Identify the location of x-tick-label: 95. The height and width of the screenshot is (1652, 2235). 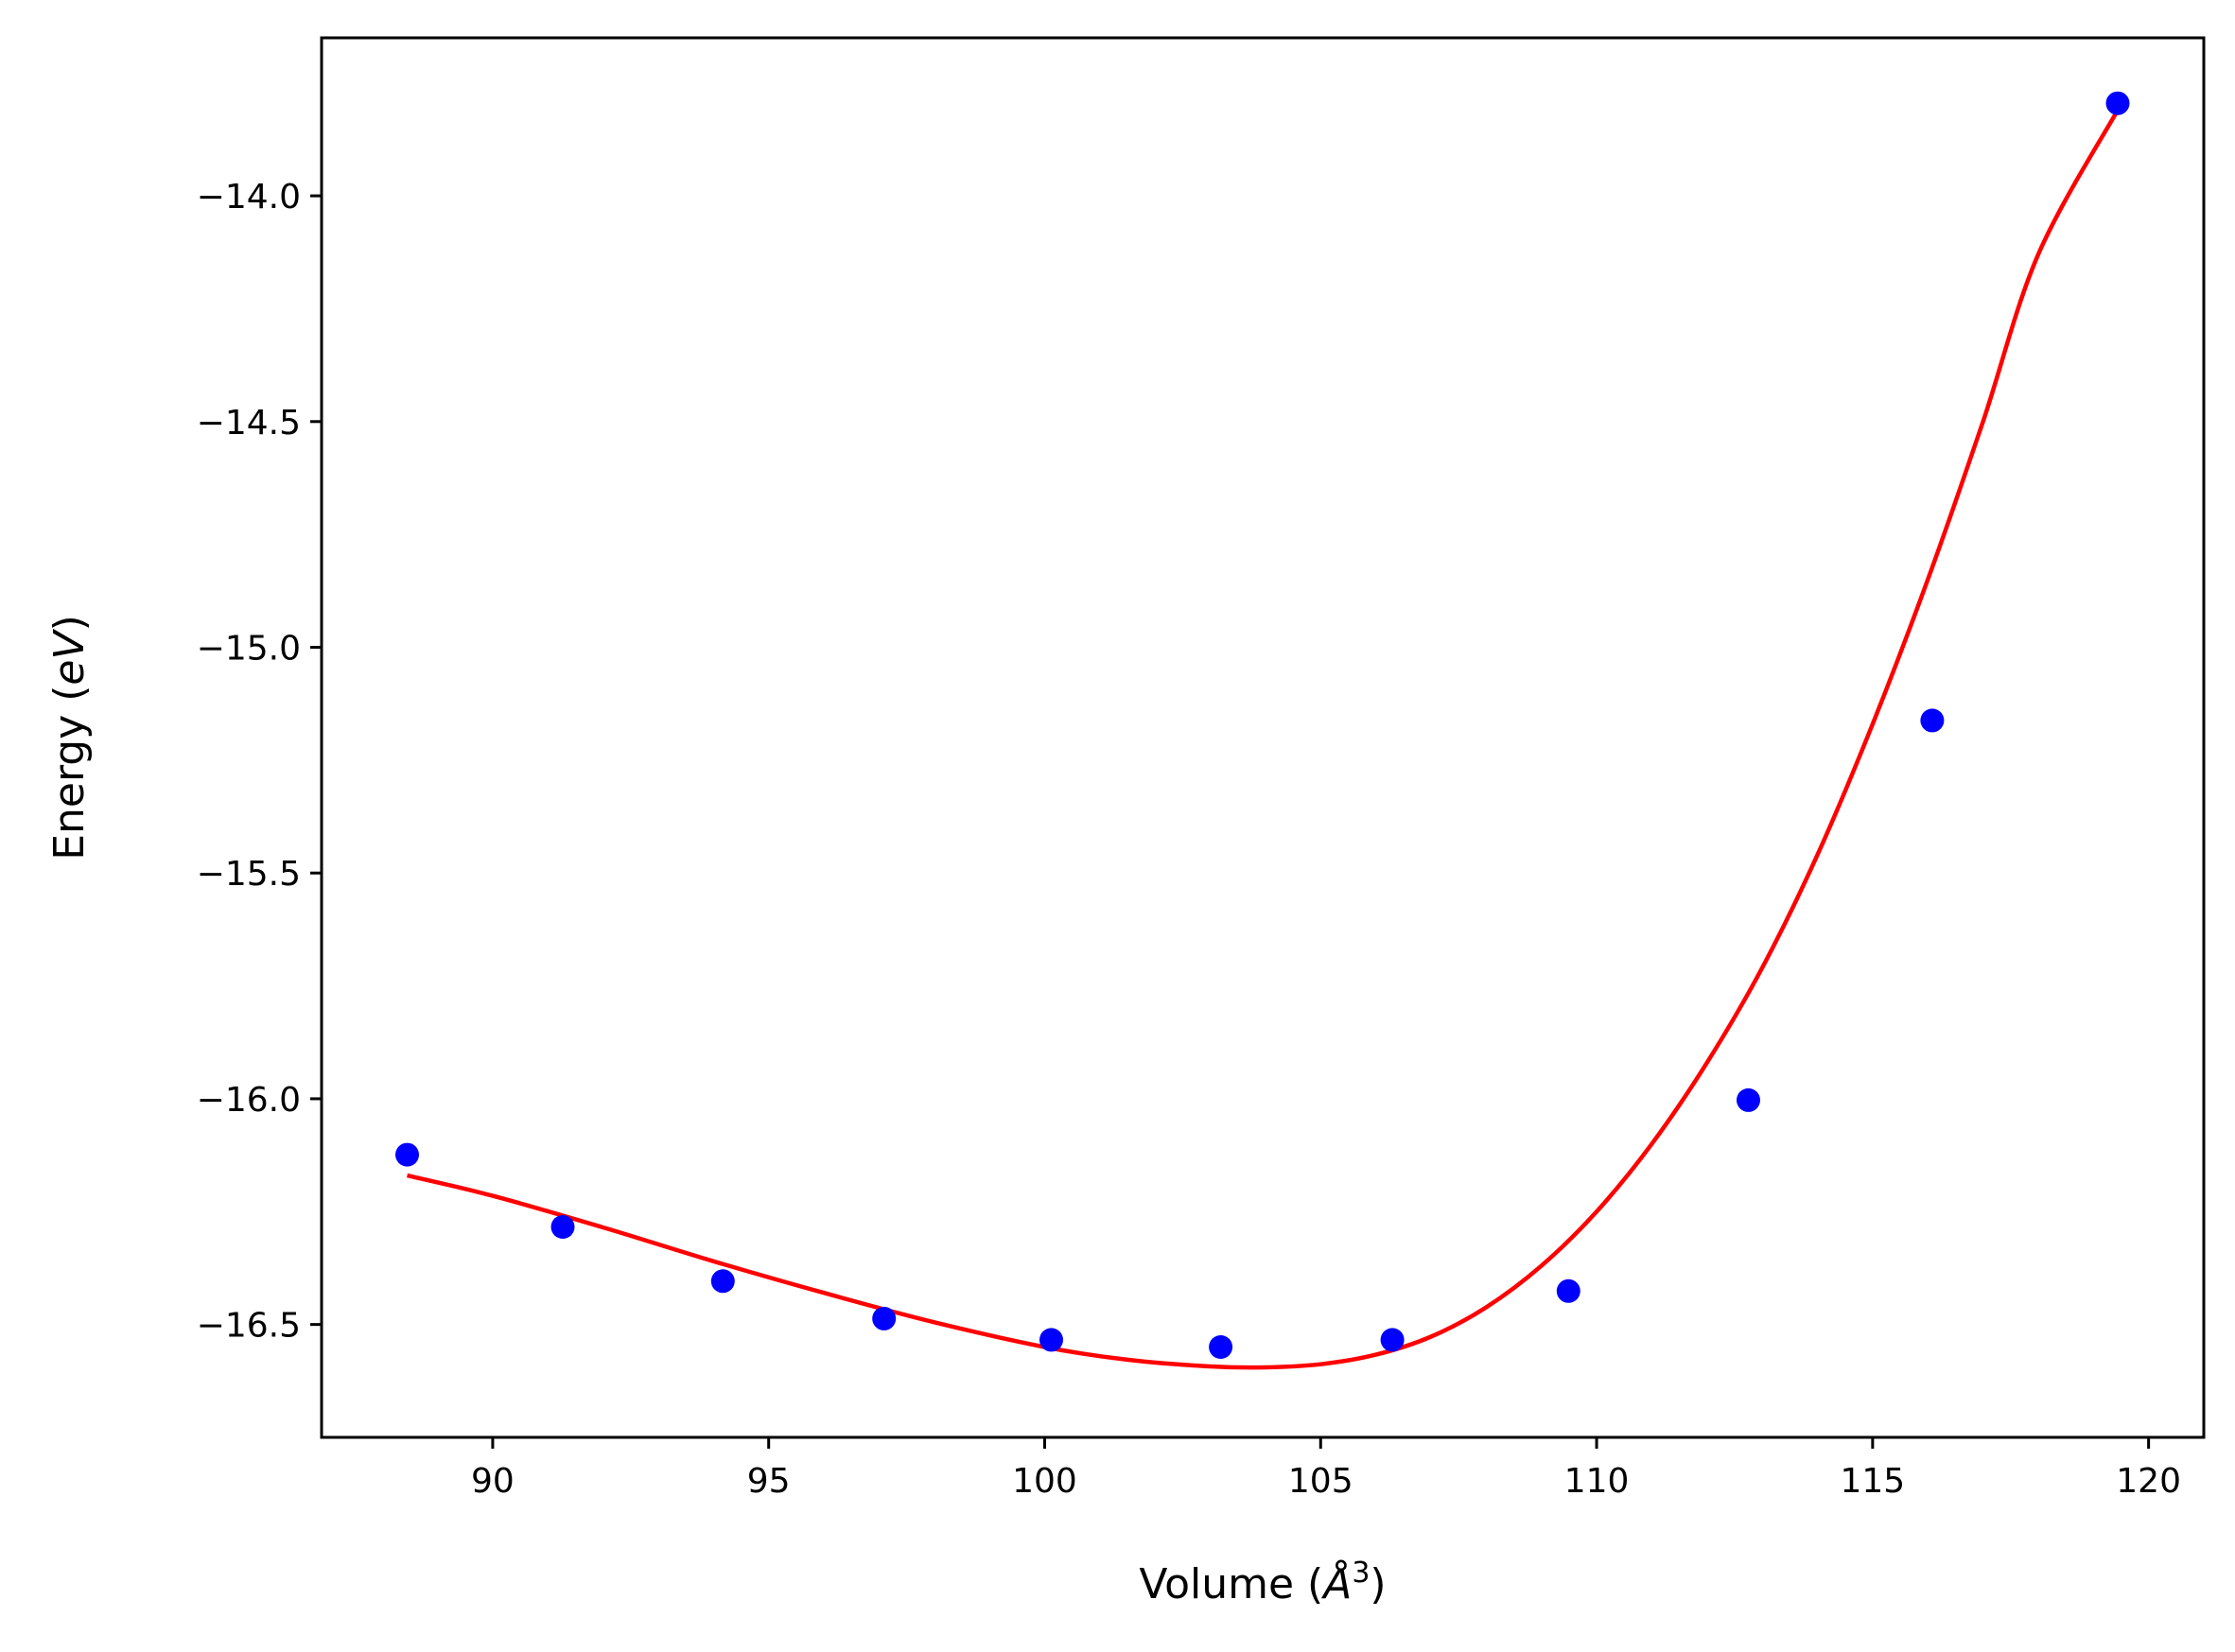
(769, 1482).